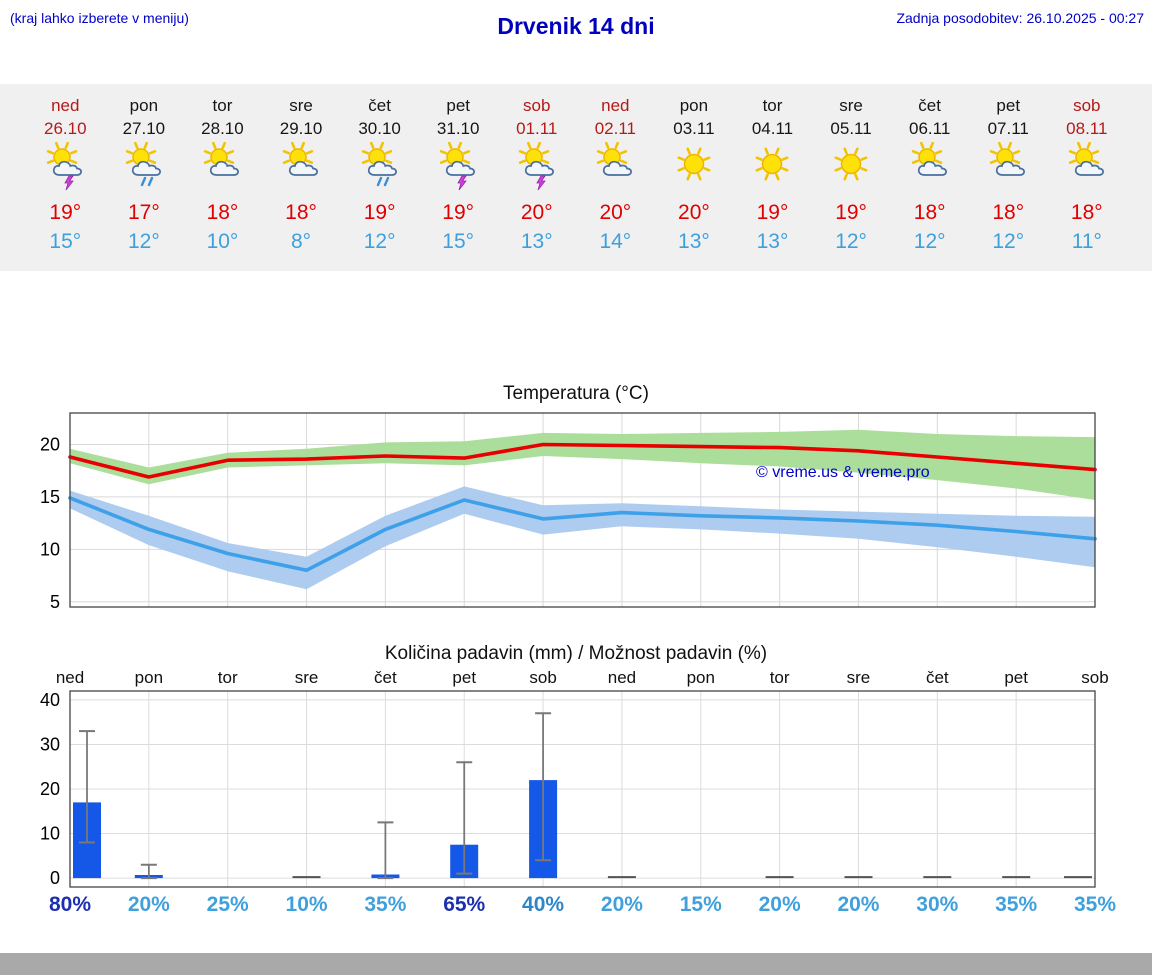 This screenshot has height=975, width=1152. Describe the element at coordinates (301, 241) in the screenshot. I see `low-temp: 8°` at that location.